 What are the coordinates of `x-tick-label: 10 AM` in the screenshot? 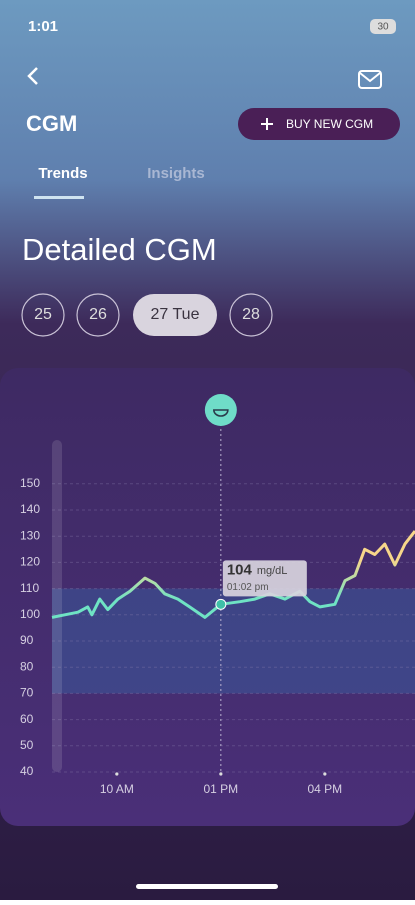 It's located at (117, 789).